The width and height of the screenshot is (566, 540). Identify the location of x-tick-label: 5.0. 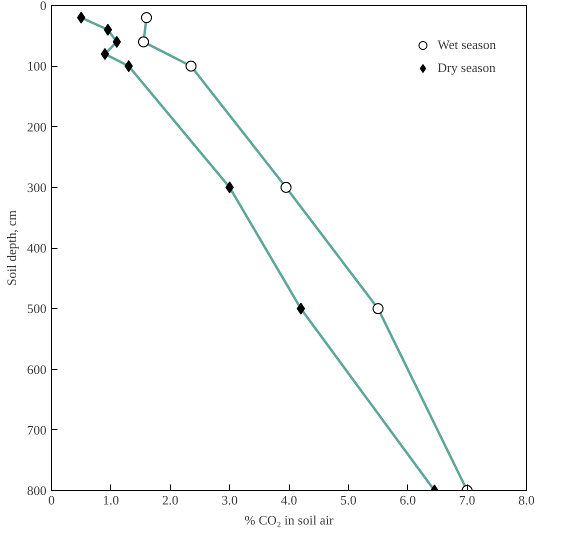
(348, 500).